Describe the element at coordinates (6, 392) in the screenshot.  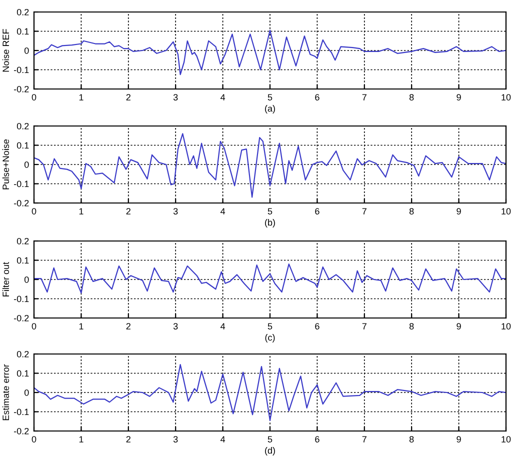
I see `y-axis-title: Estimate error` at that location.